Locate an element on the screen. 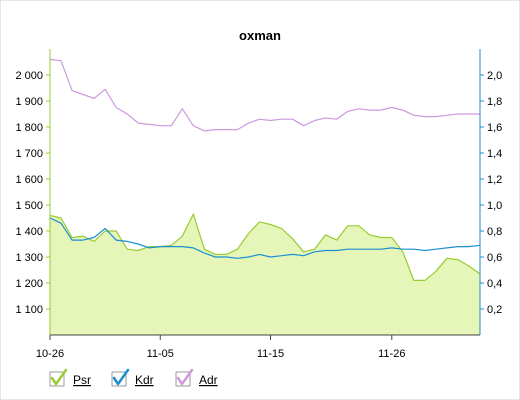 This screenshot has width=520, height=400. y-left-tick-label: 1 400 is located at coordinates (29, 232).